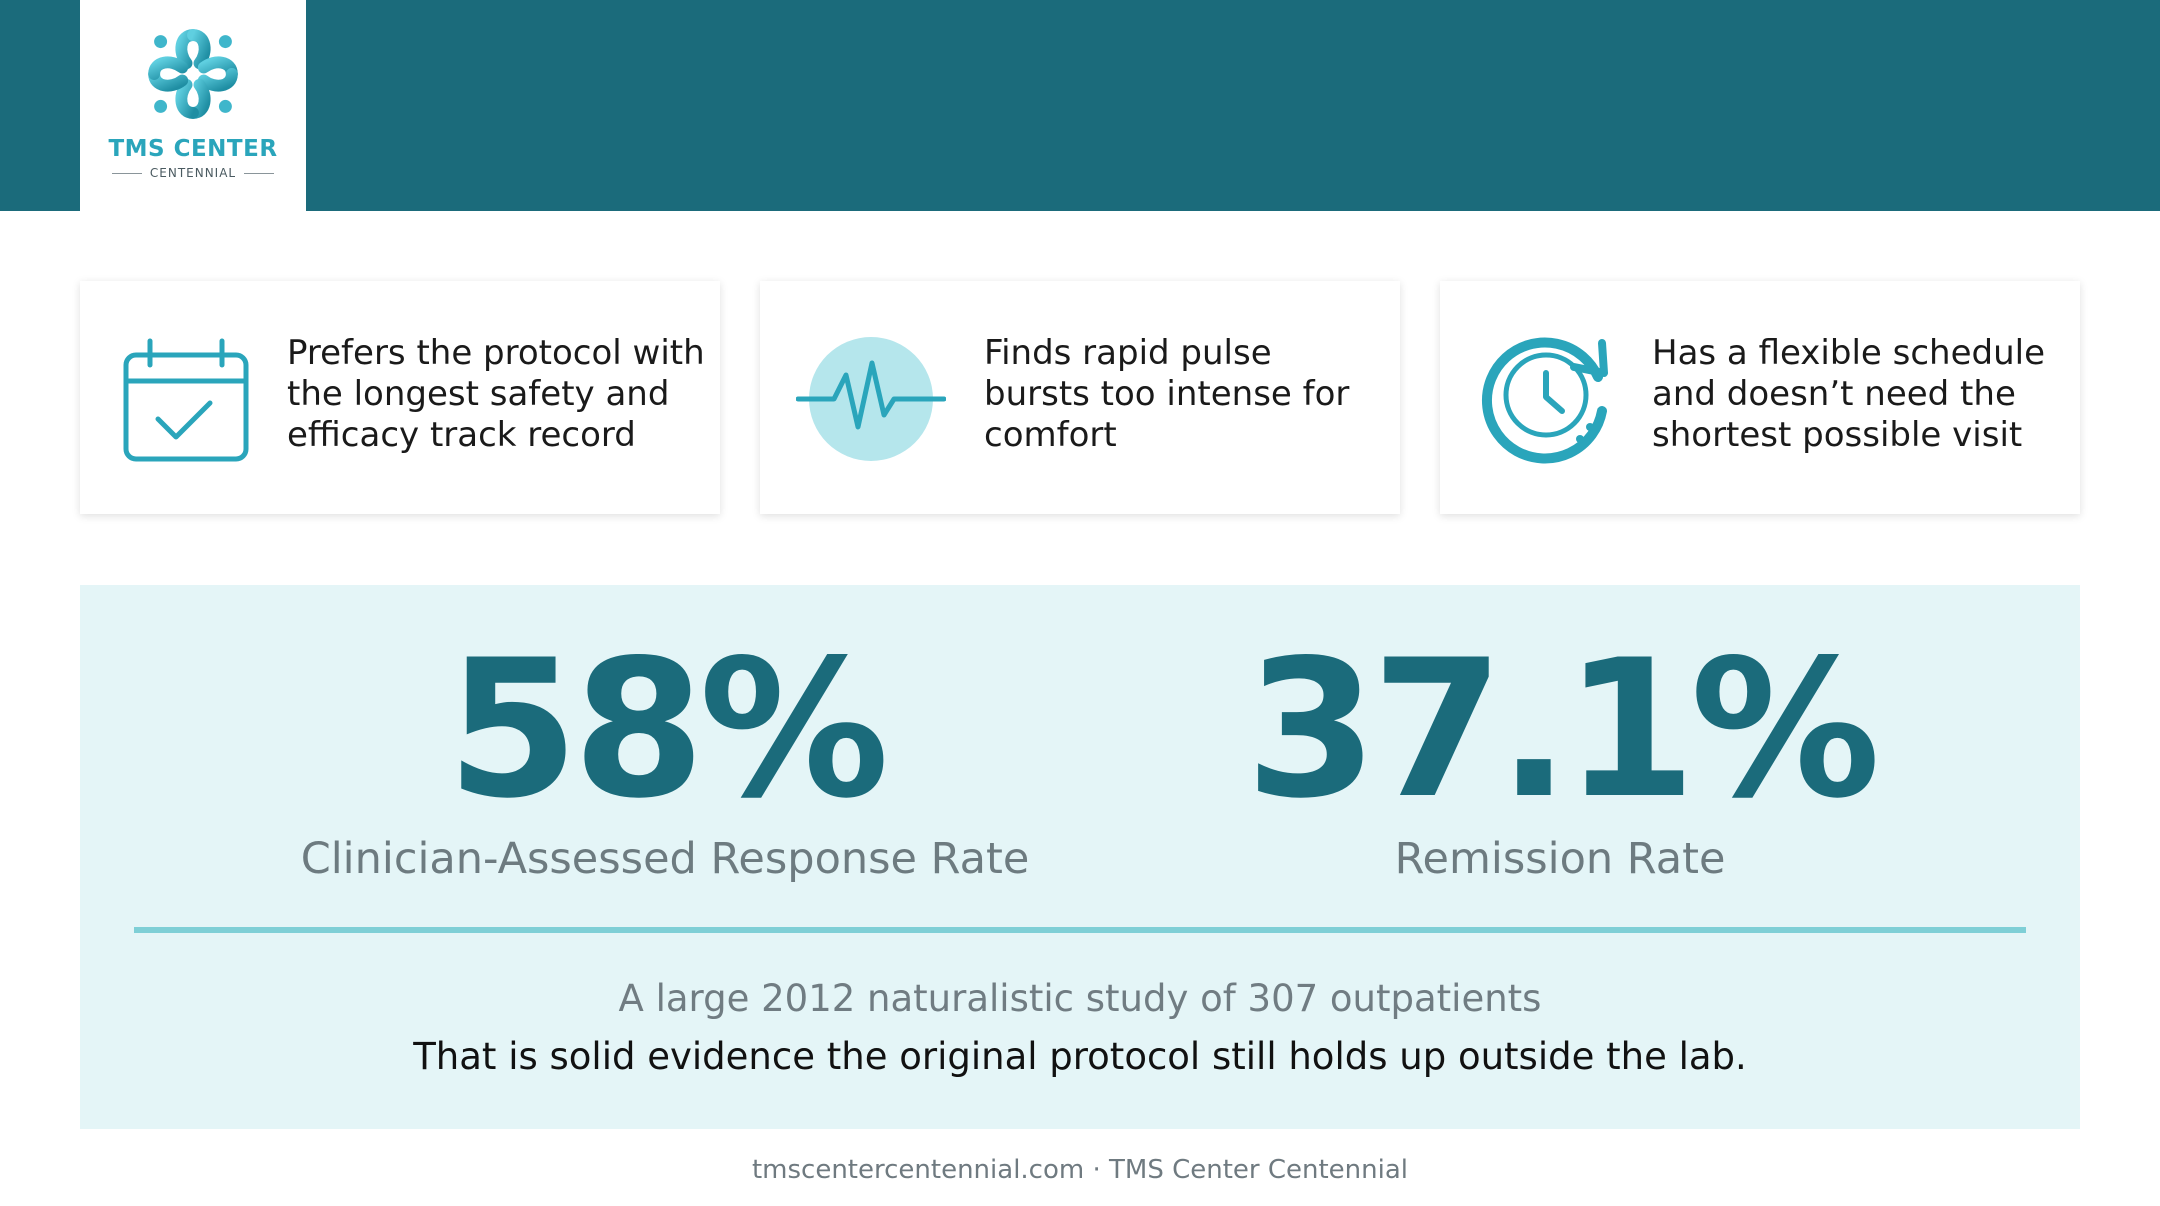 The height and width of the screenshot is (1206, 2160). Describe the element at coordinates (871, 399) in the screenshot. I see `pulse-wave-icon` at that location.